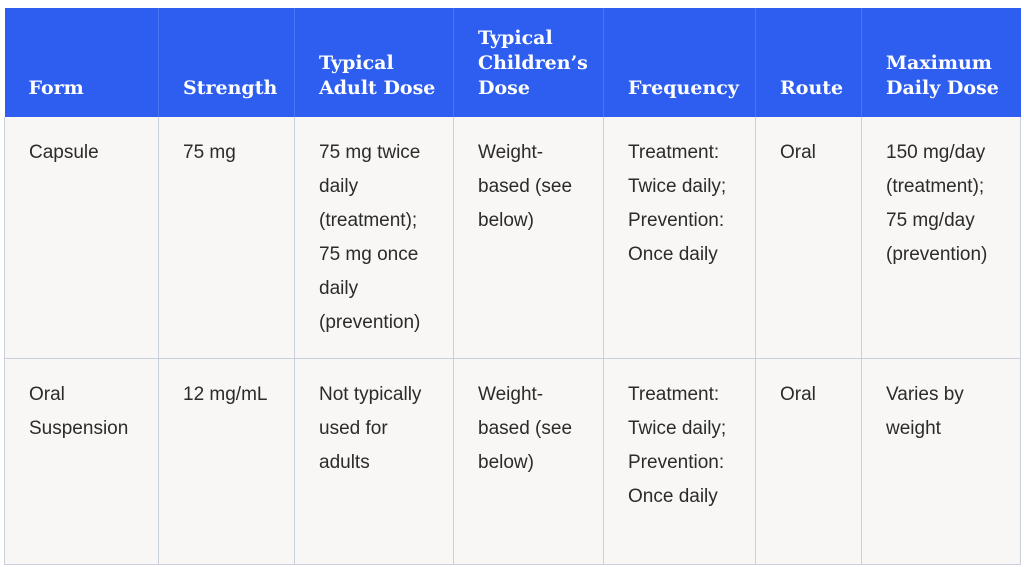 This screenshot has width=1024, height=567. Describe the element at coordinates (226, 461) in the screenshot. I see `cell-strength: 12 mg/mL` at that location.